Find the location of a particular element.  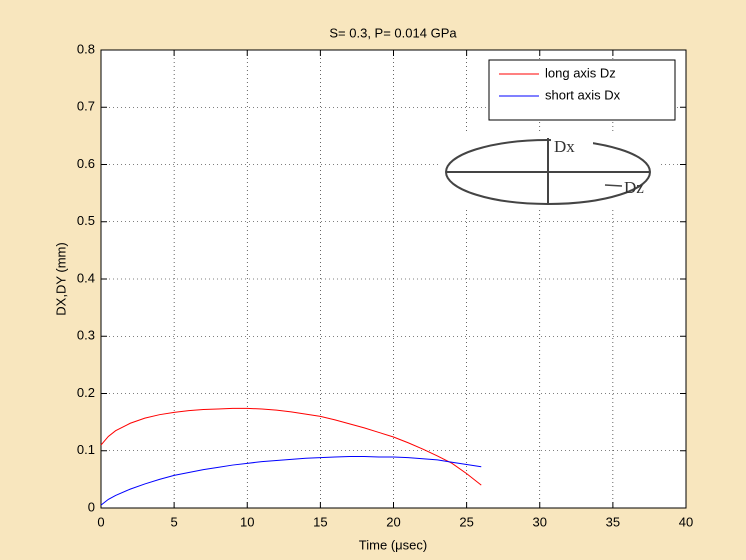

annotation: Dx is located at coordinates (564, 146).